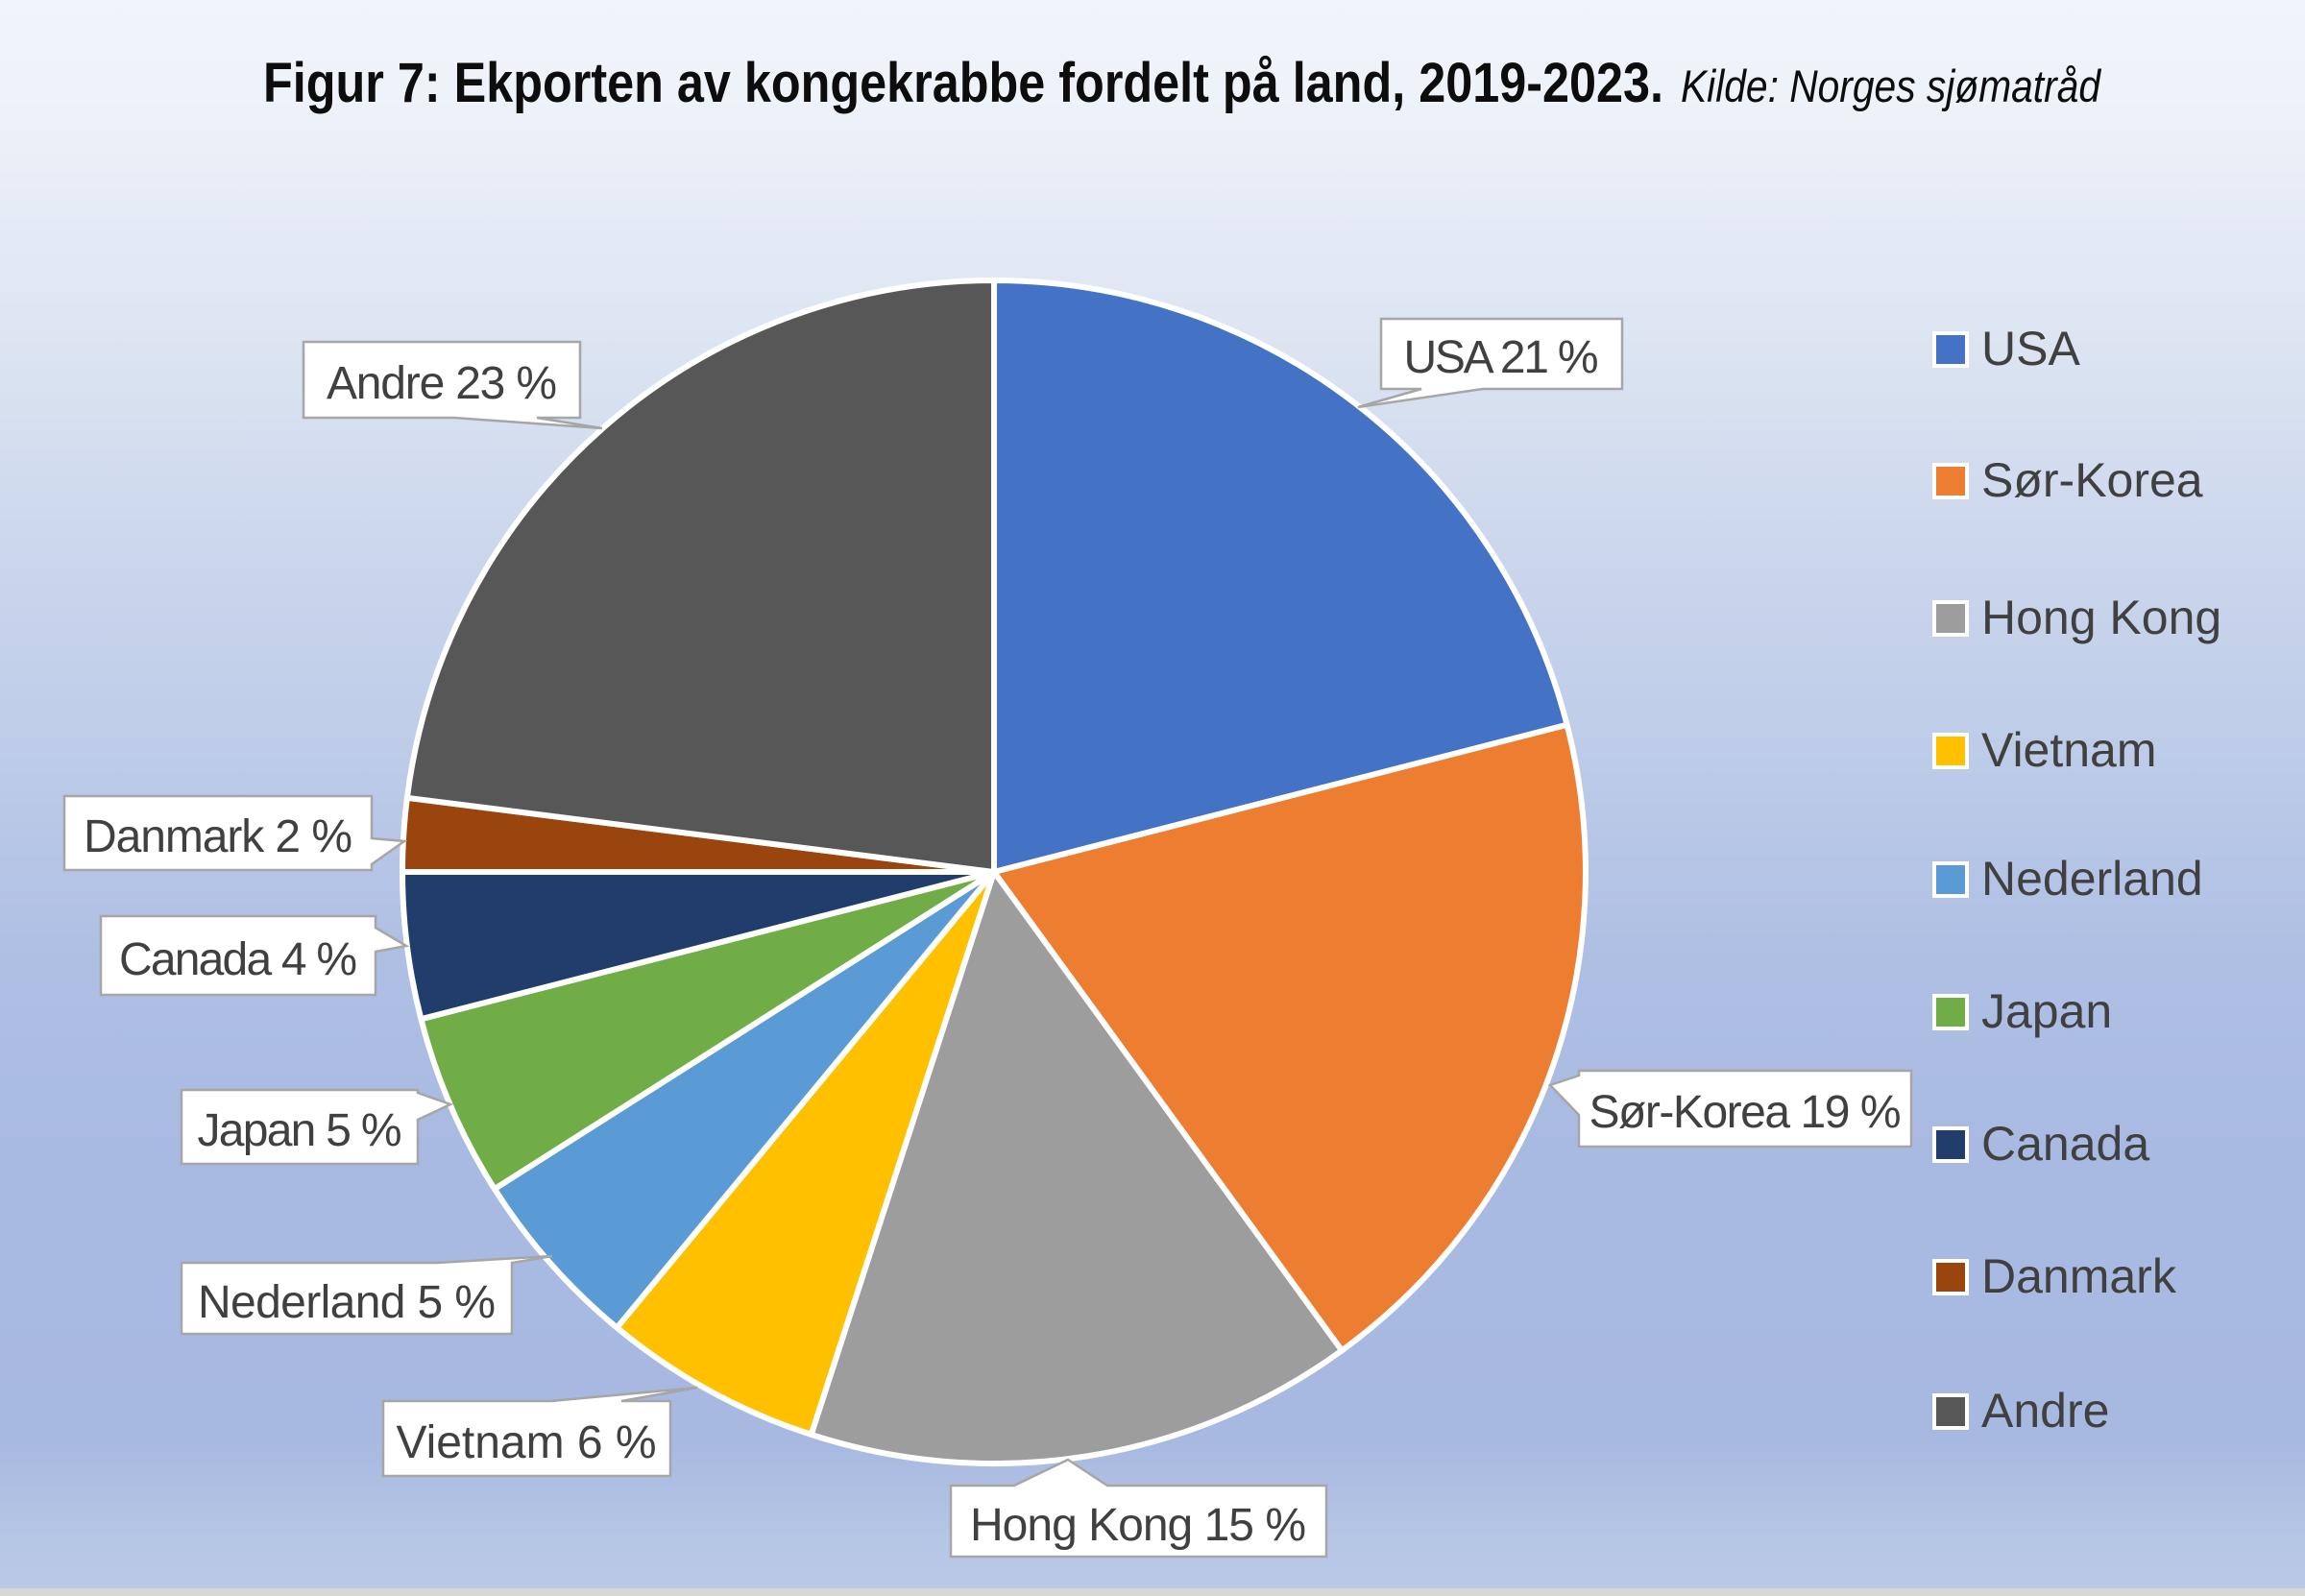 The width and height of the screenshot is (2305, 1596). I want to click on svg-text: Japan 5 %, so click(300, 1130).